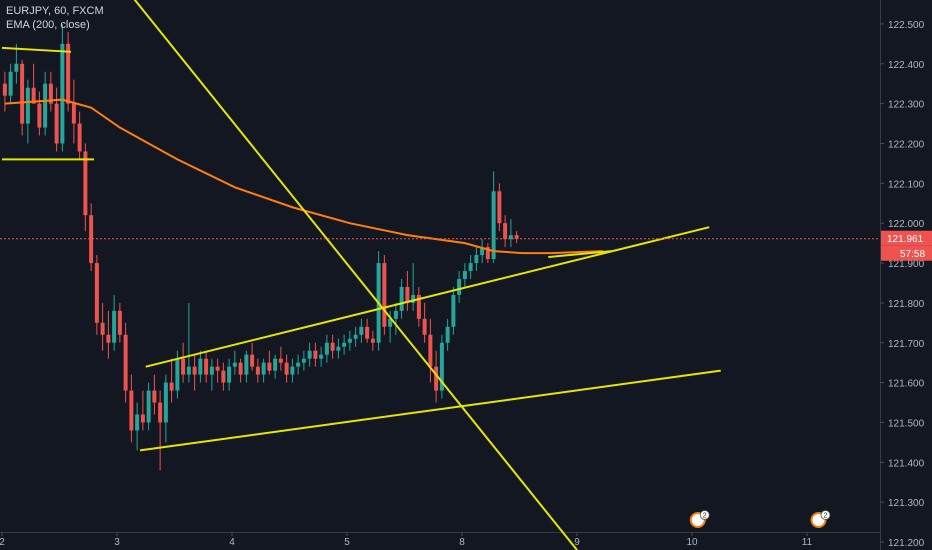 This screenshot has height=550, width=932. What do you see at coordinates (55, 18) in the screenshot?
I see `chart-legend: EURJPY, 60, FXCM EMA (200, close)` at bounding box center [55, 18].